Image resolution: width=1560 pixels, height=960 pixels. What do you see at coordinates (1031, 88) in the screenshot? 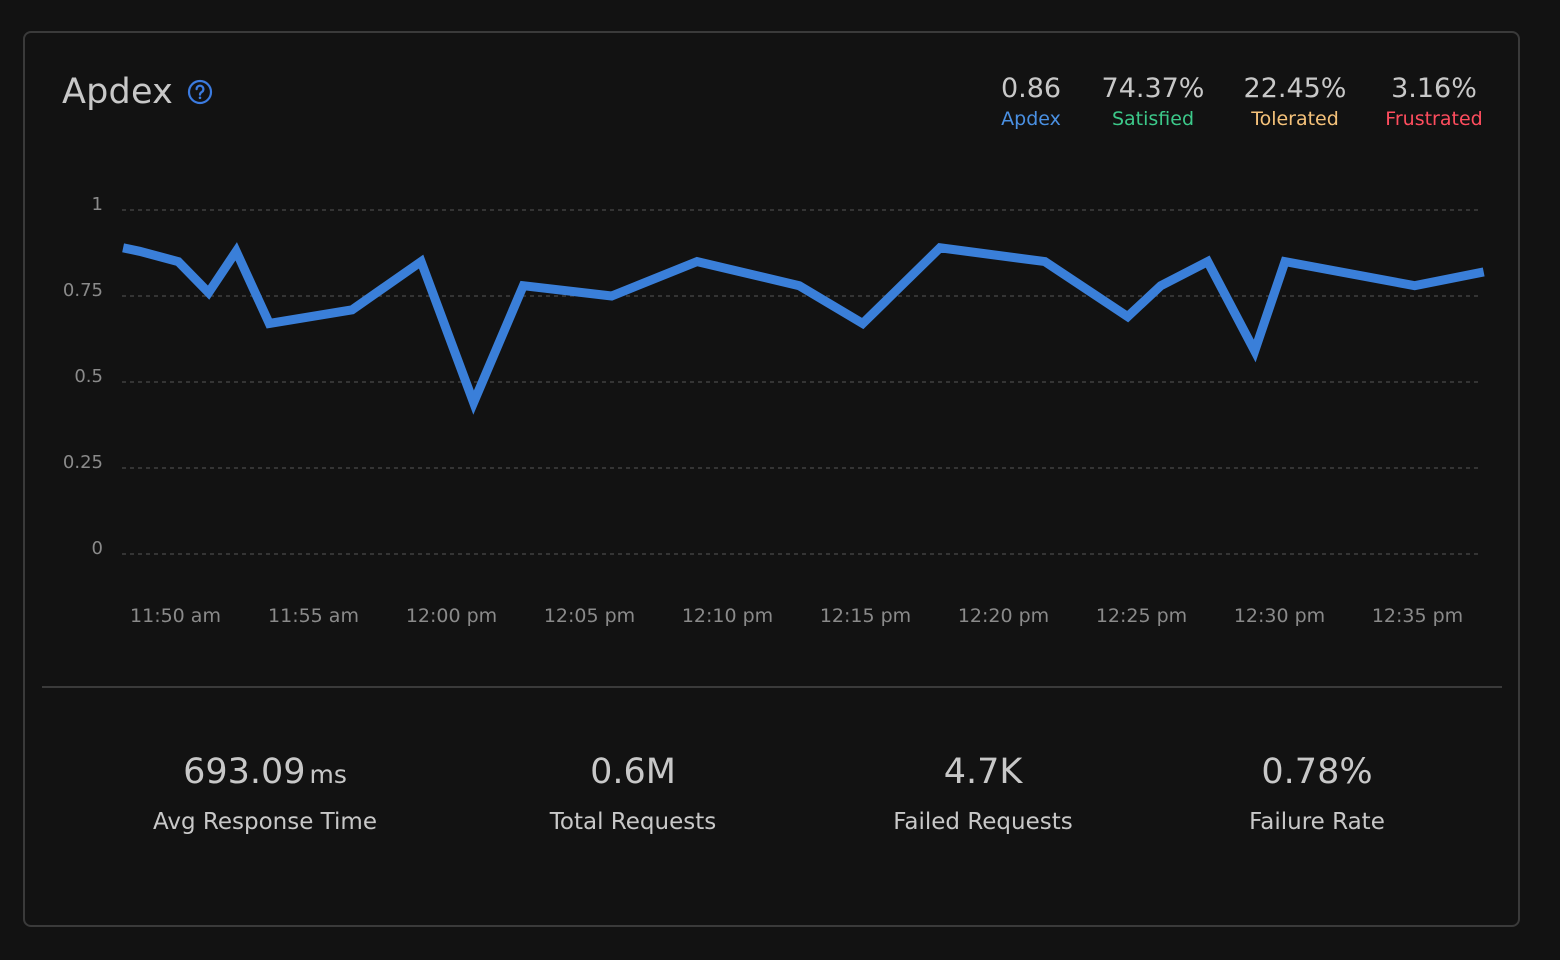
I see `summary-apdex-value: 0.86` at bounding box center [1031, 88].